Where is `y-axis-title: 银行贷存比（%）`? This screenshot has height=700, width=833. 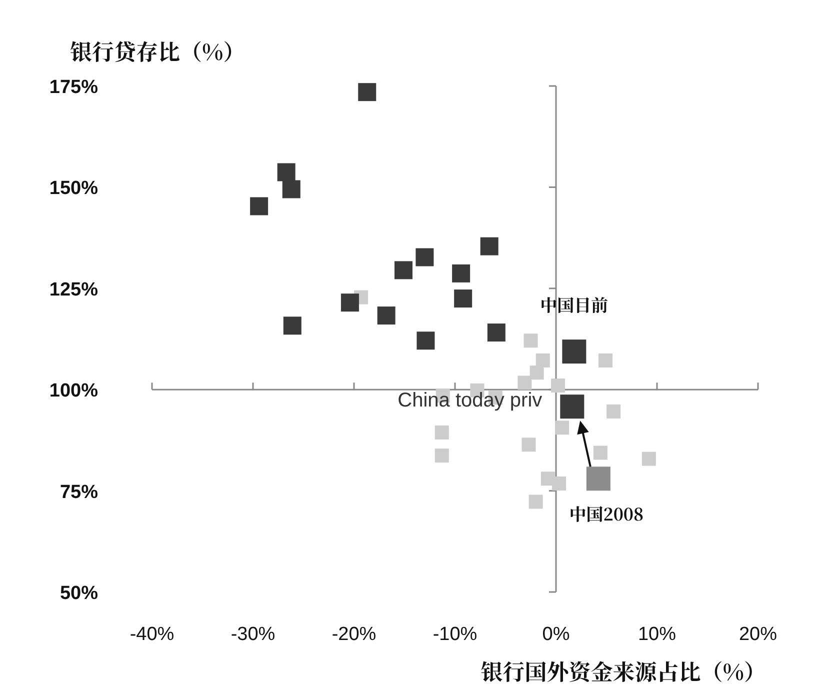
y-axis-title: 银行贷存比（%） is located at coordinates (158, 51).